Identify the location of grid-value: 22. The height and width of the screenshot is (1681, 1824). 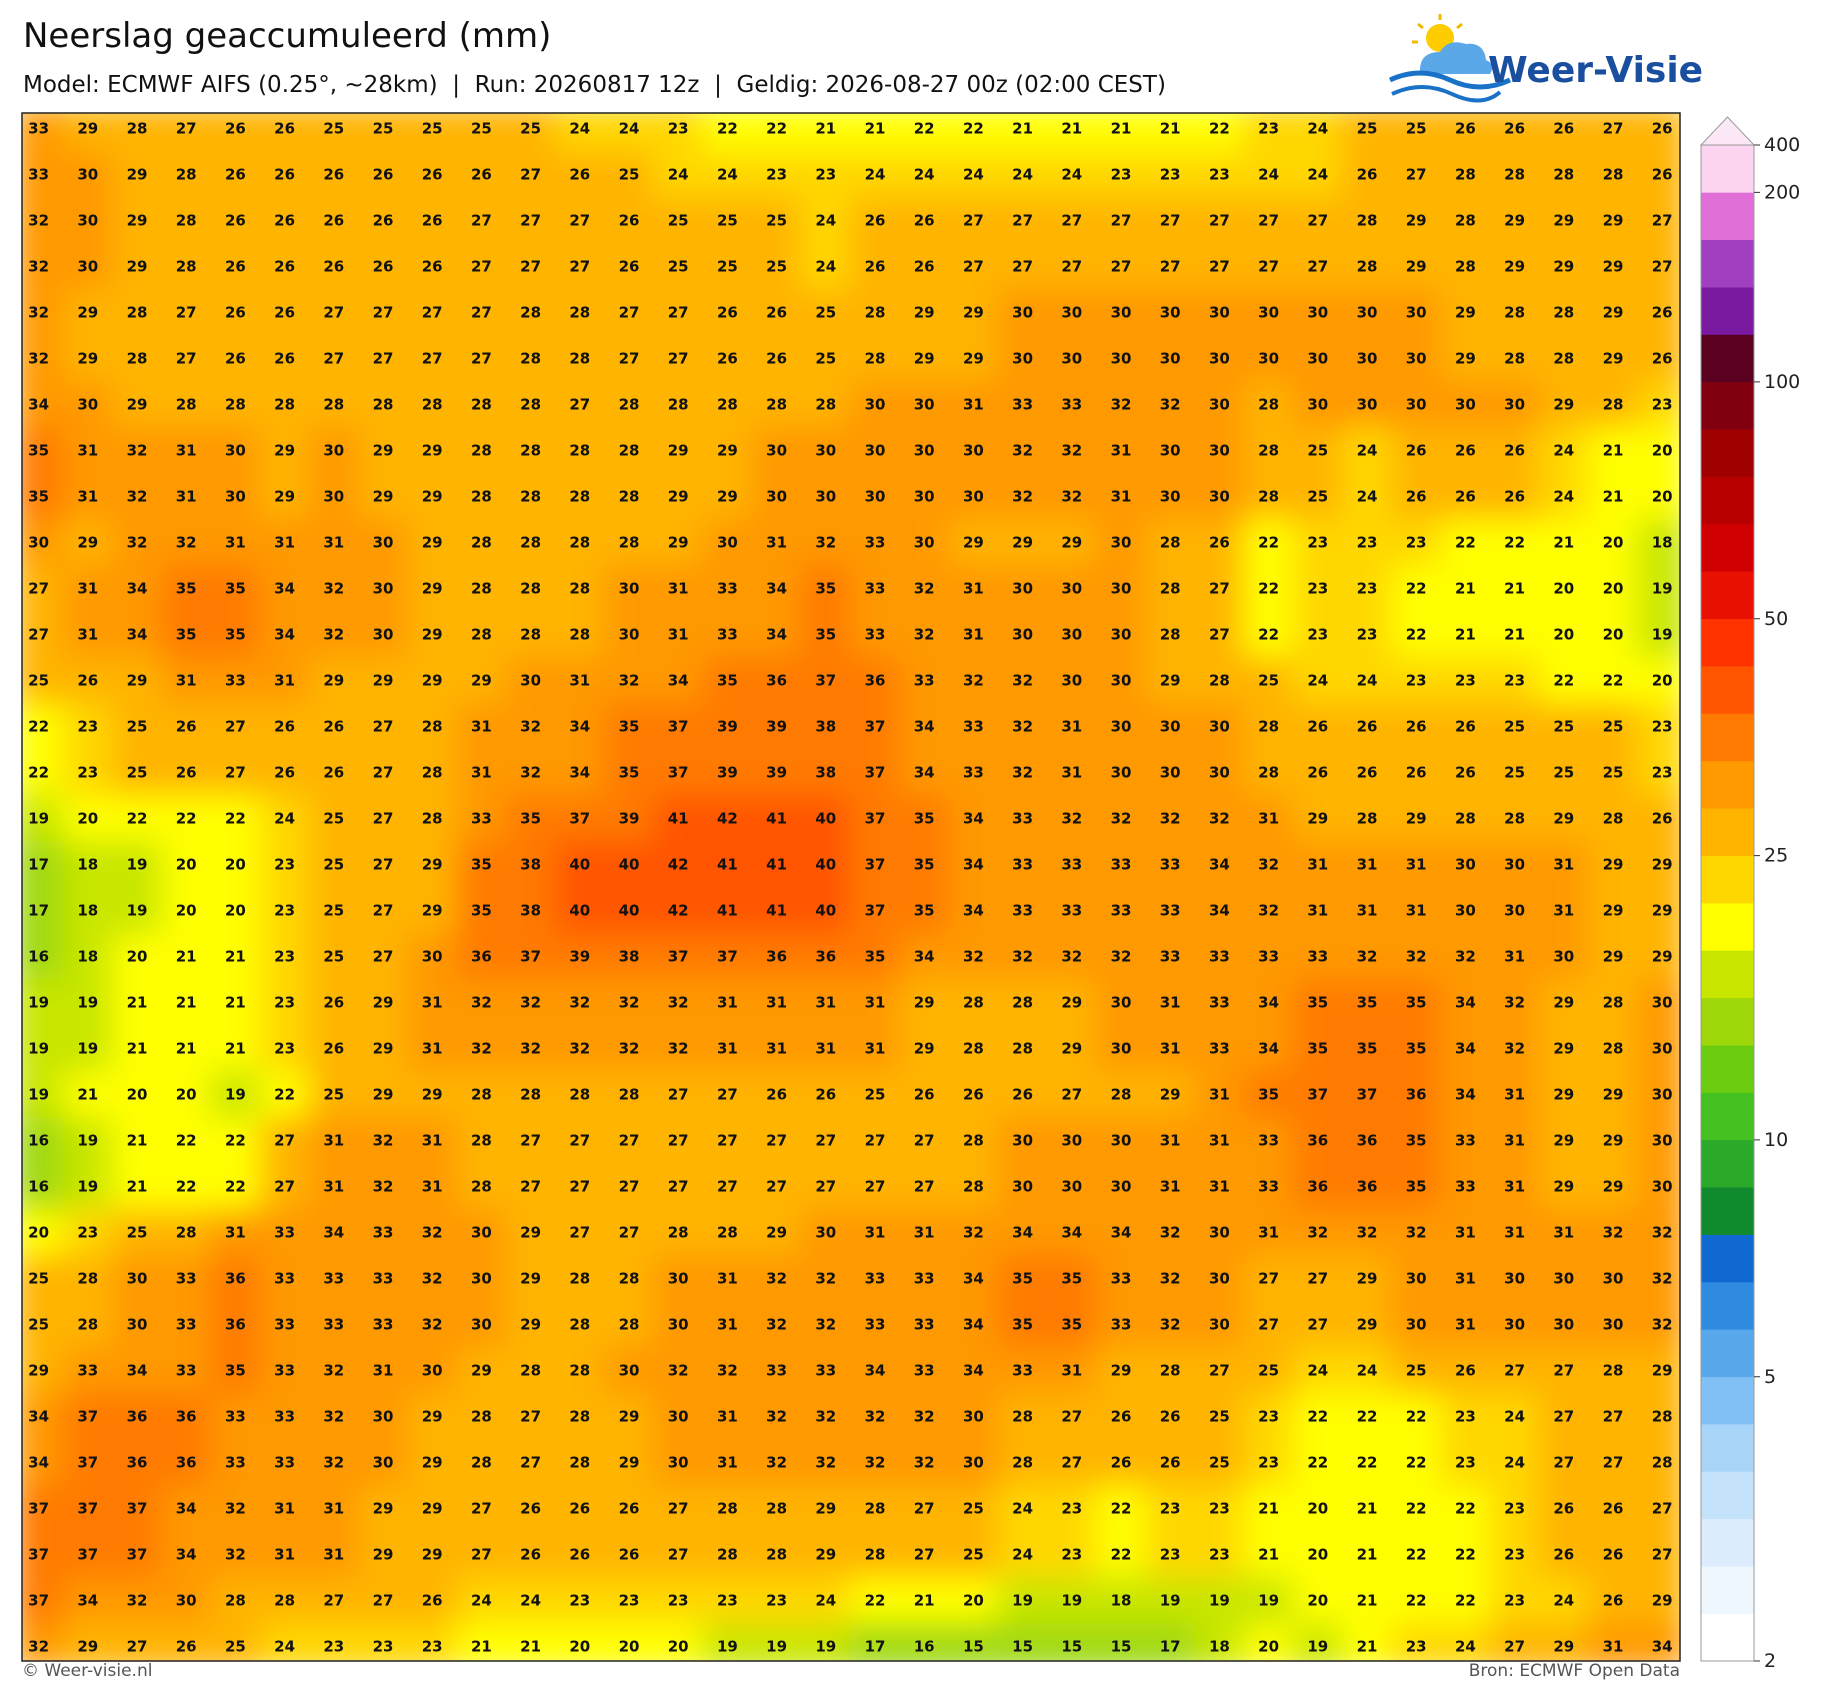
(284, 1095).